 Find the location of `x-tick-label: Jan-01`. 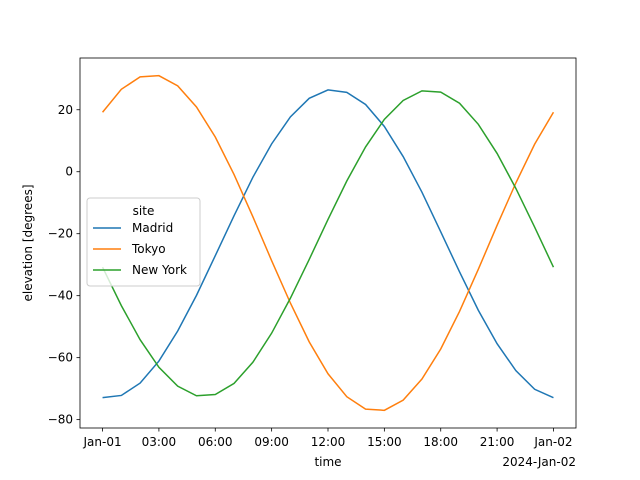

x-tick-label: Jan-01 is located at coordinates (101, 442).